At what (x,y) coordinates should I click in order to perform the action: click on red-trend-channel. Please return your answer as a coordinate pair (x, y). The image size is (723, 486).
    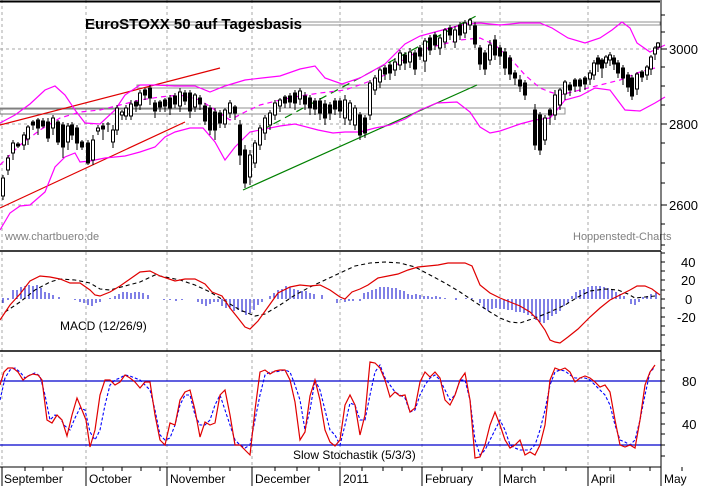
    Looking at the image, I should click on (110, 138).